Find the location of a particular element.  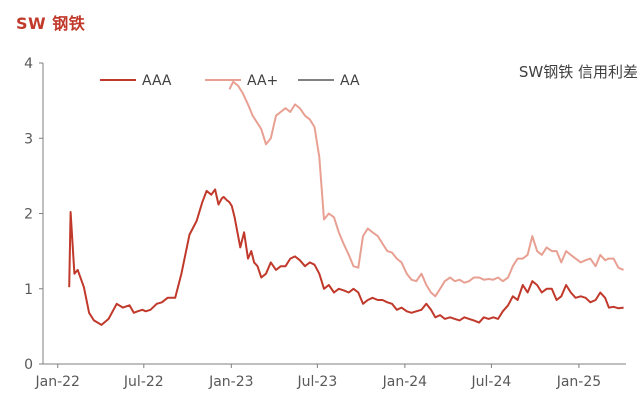

x-tick-label: Jan-23 is located at coordinates (230, 382).